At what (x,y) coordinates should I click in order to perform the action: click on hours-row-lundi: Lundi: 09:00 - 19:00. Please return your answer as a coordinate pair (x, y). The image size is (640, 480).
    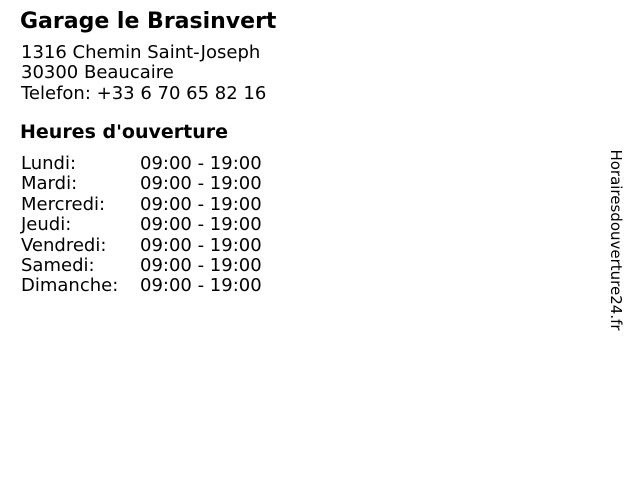
    Looking at the image, I should click on (141, 163).